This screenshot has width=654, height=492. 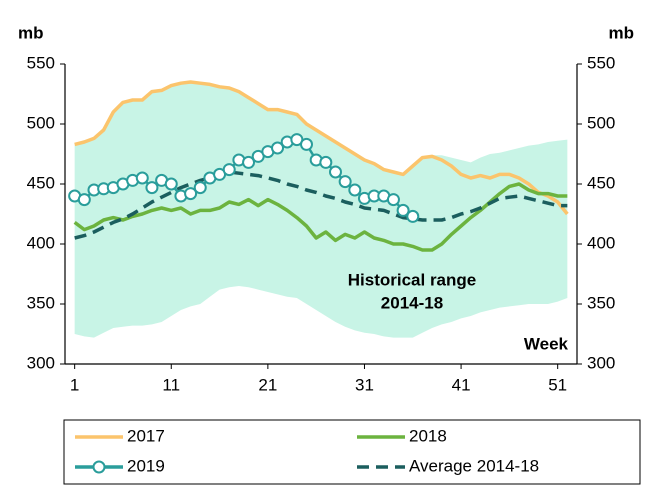 What do you see at coordinates (120, 435) in the screenshot?
I see `legend-item: 2017` at bounding box center [120, 435].